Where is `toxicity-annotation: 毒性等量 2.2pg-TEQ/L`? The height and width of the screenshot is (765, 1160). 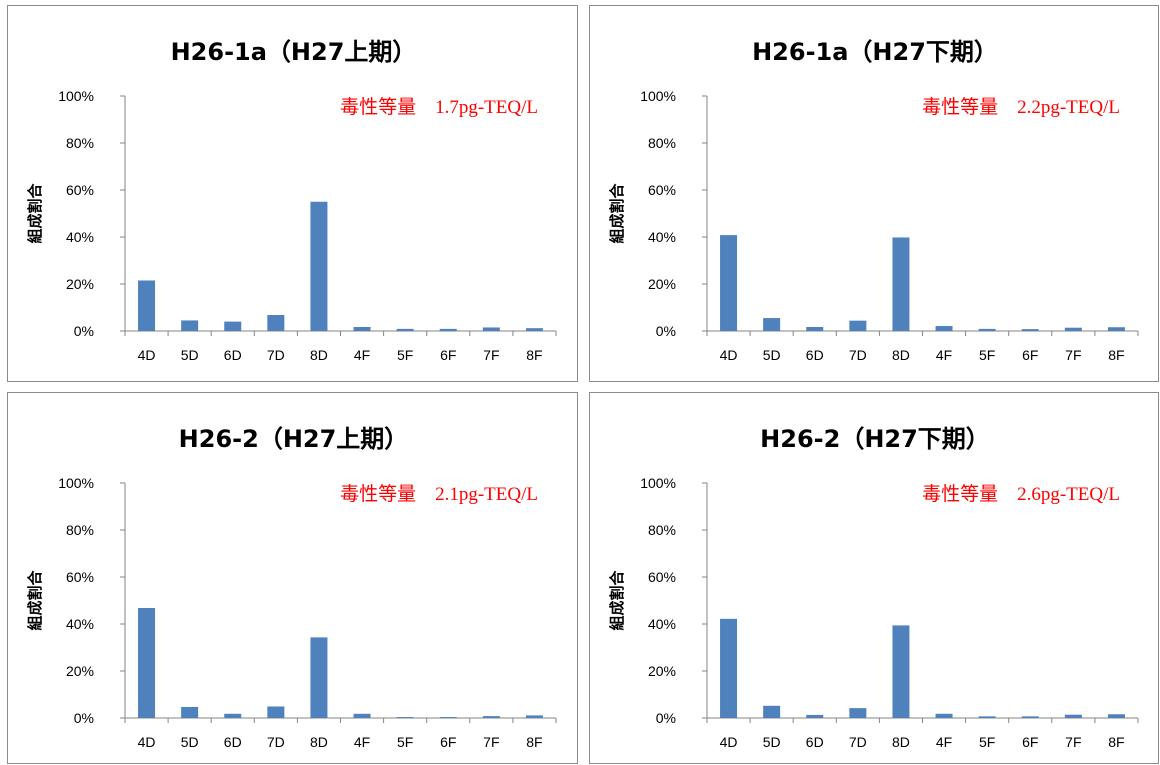
toxicity-annotation: 毒性等量 2.2pg-TEQ/L is located at coordinates (1021, 107).